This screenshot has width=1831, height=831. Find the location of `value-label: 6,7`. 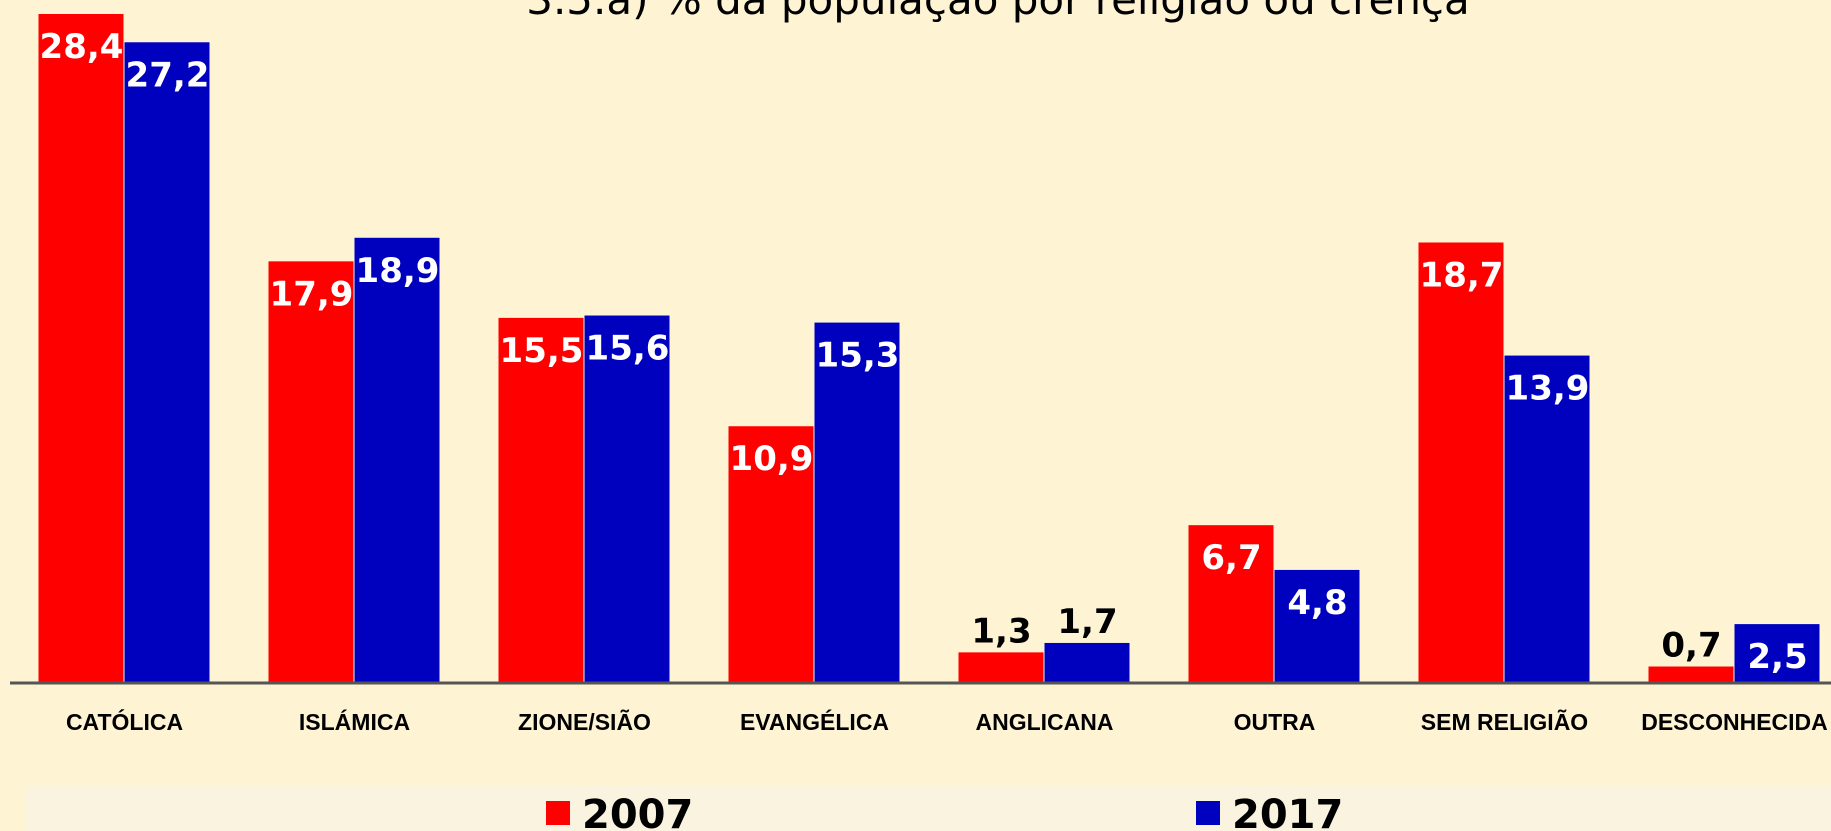

value-label: 6,7 is located at coordinates (1231, 558).